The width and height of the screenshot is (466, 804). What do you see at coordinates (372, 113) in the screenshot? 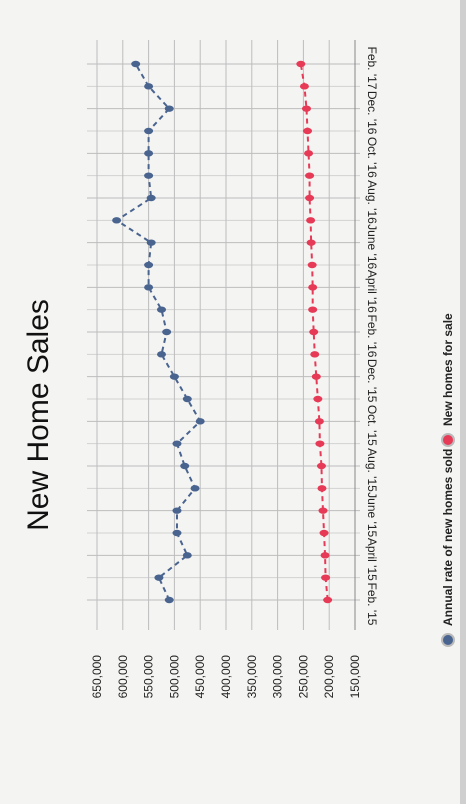
I see `x-tick-label: Dec. '16` at bounding box center [372, 113].